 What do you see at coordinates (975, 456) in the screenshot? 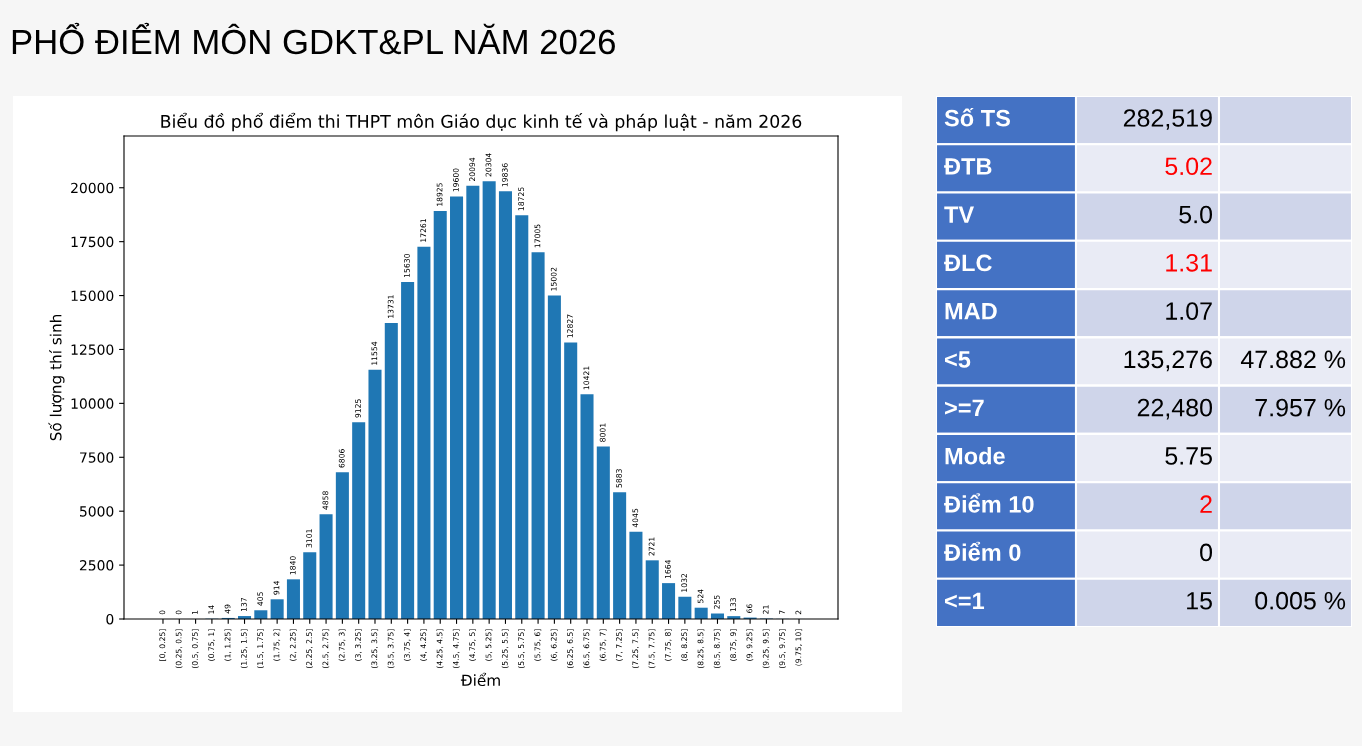
I see `text: Mode` at bounding box center [975, 456].